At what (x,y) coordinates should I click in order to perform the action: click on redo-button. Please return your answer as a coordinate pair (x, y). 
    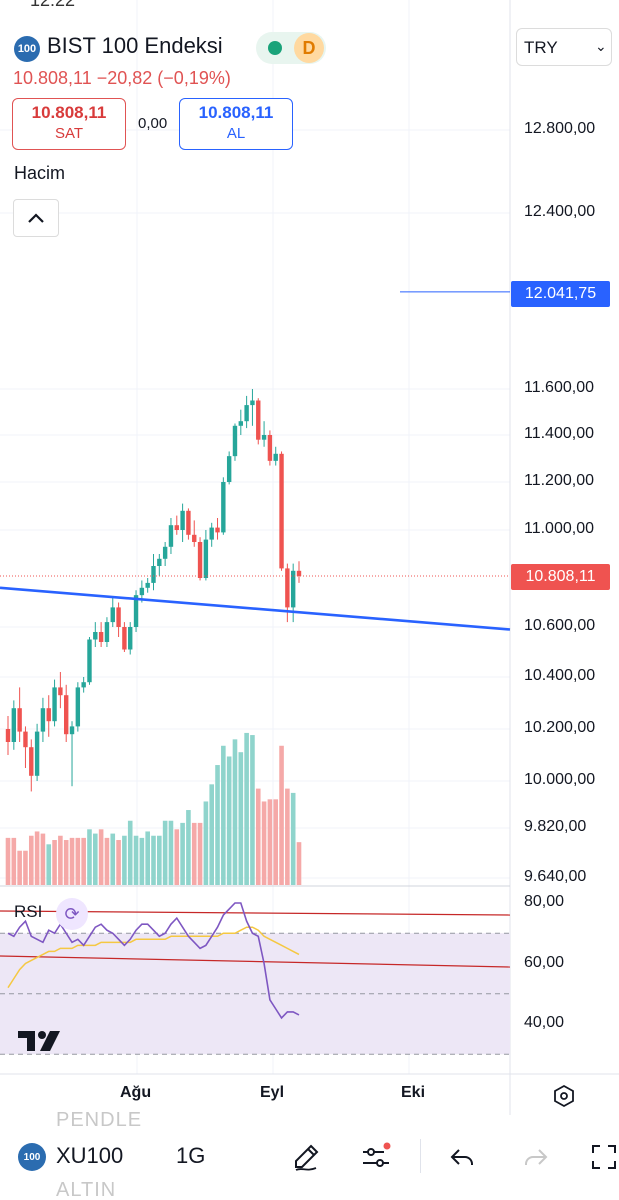
    Looking at the image, I should click on (536, 1157).